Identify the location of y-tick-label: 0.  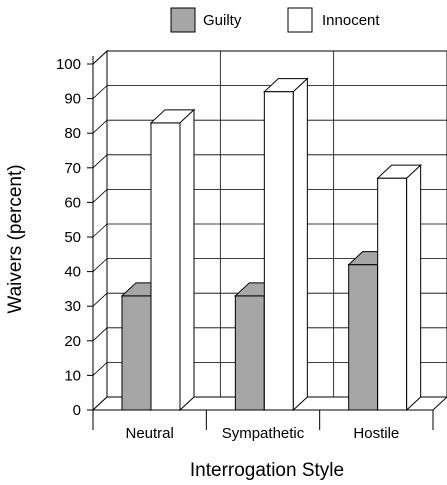
(77, 410).